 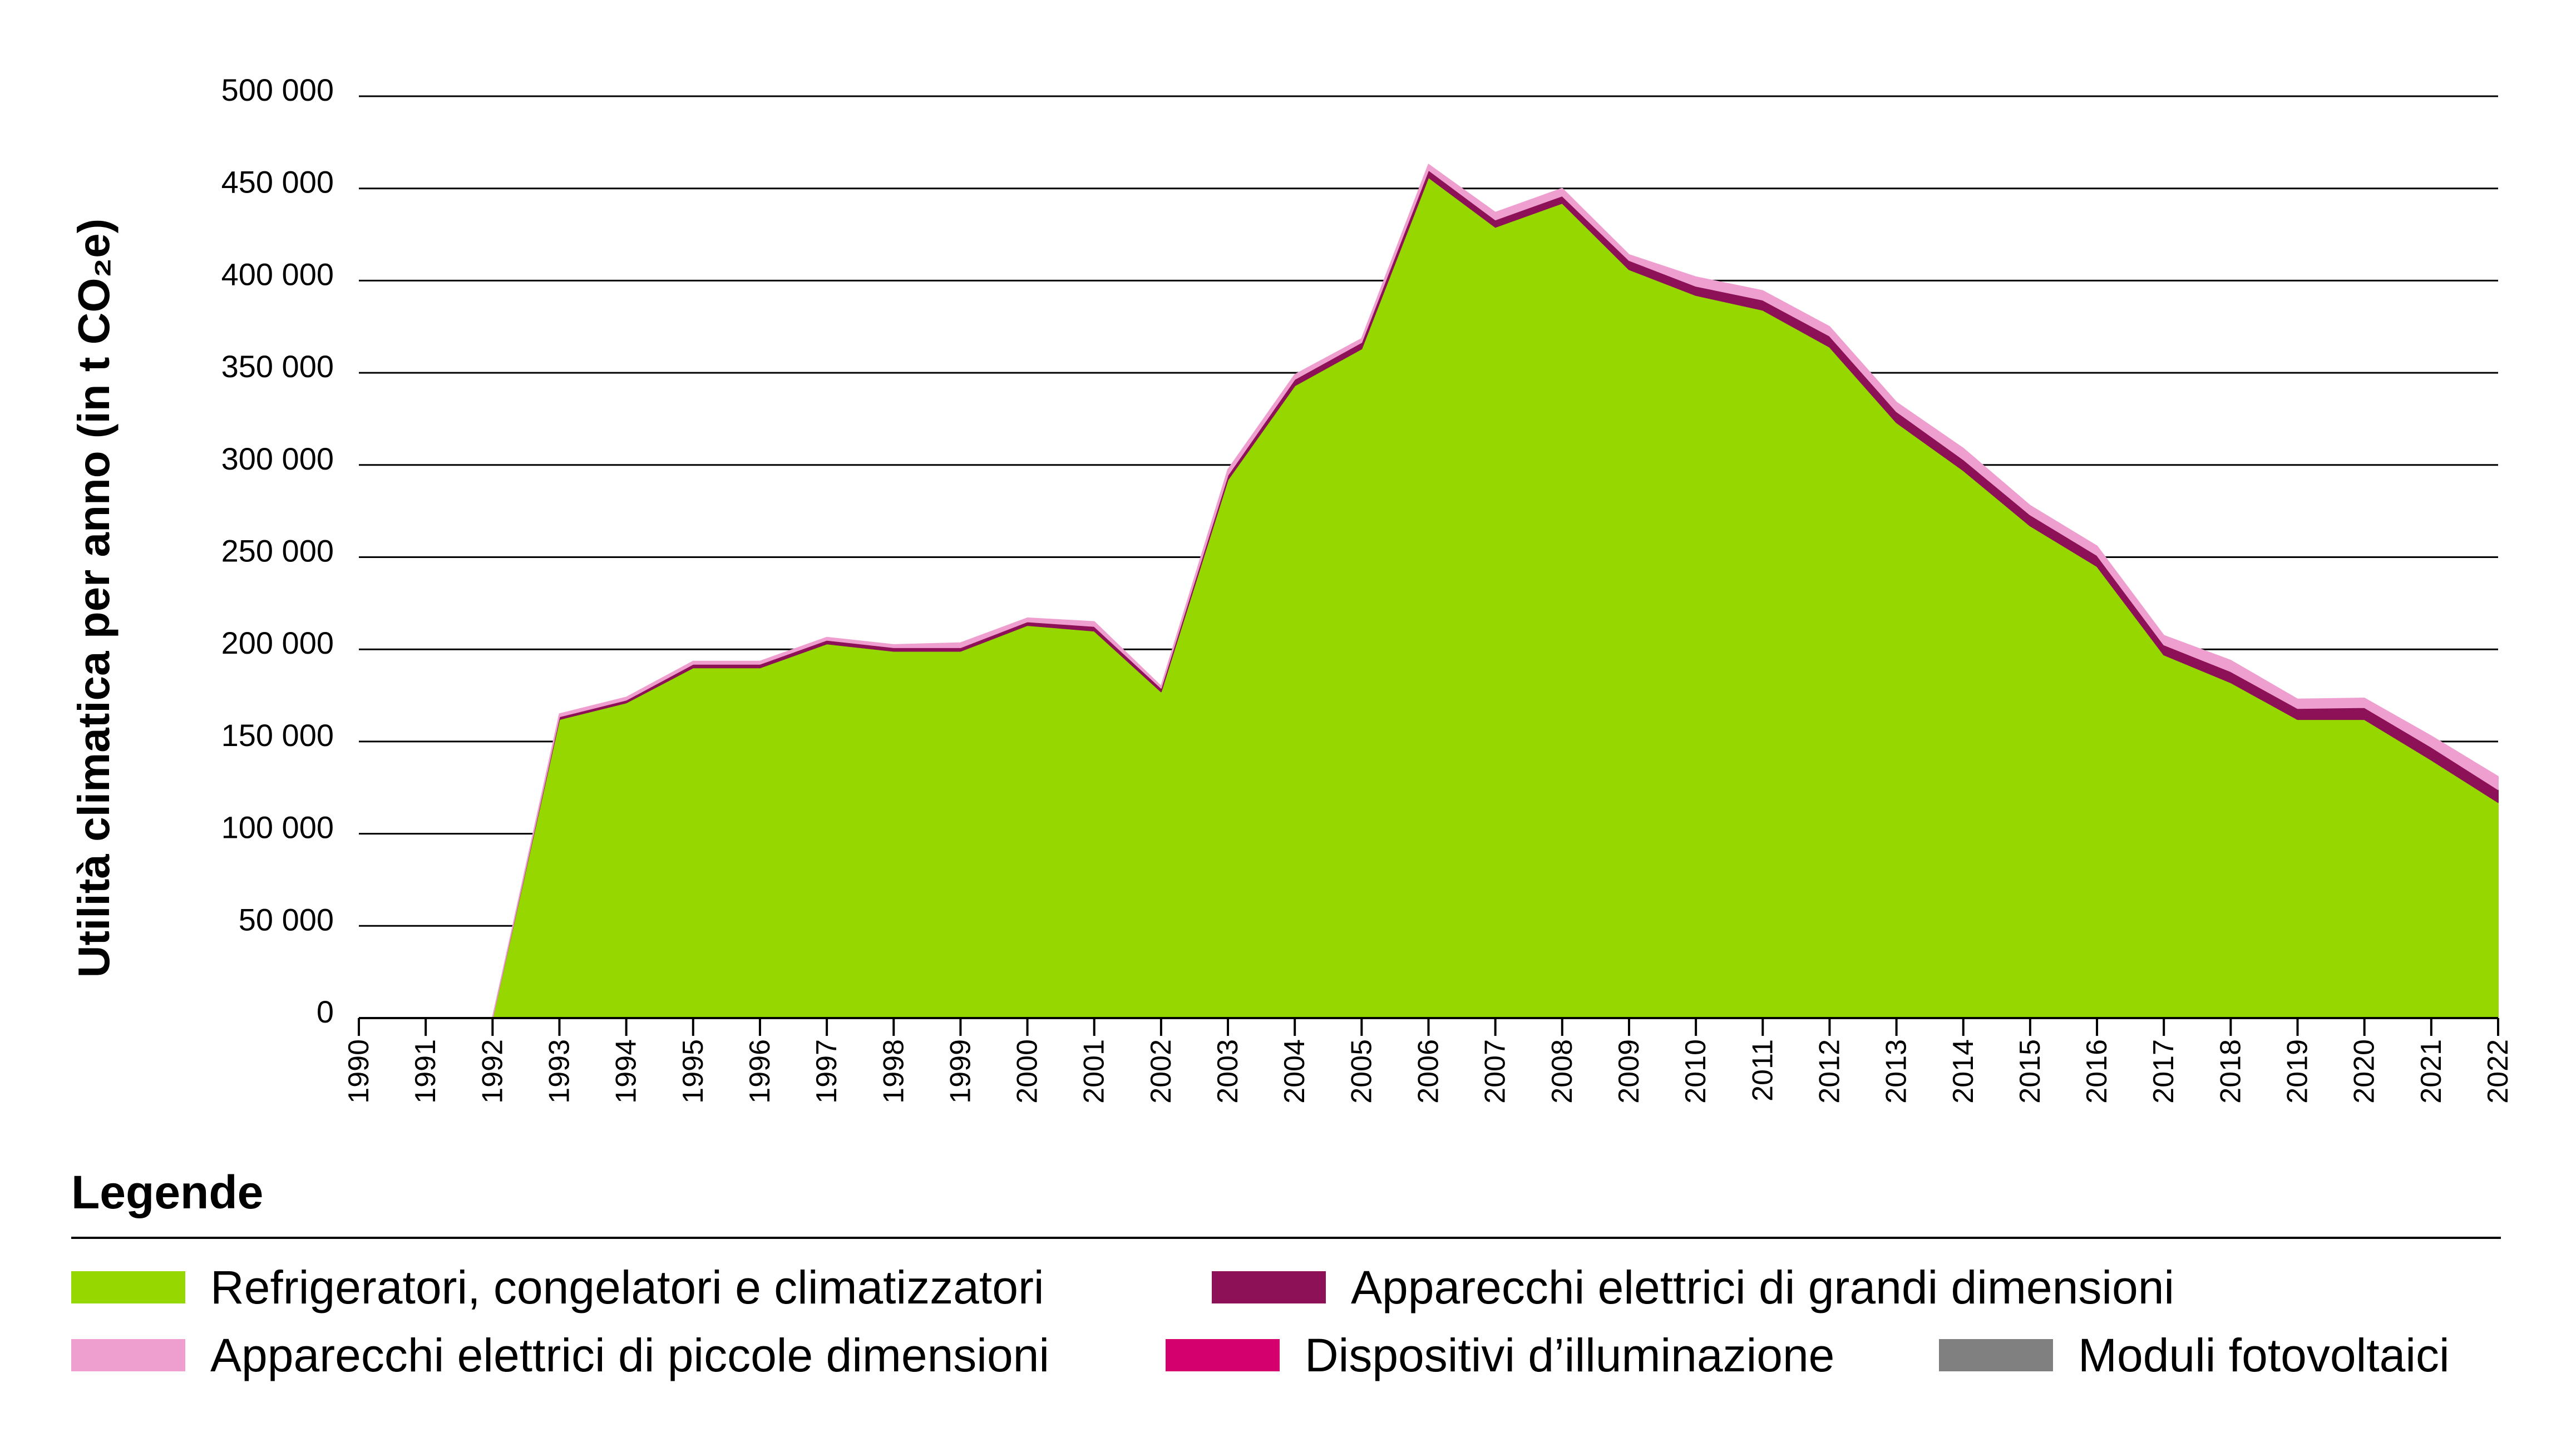 I want to click on x-tick-label: 2010, so click(x=1696, y=1071).